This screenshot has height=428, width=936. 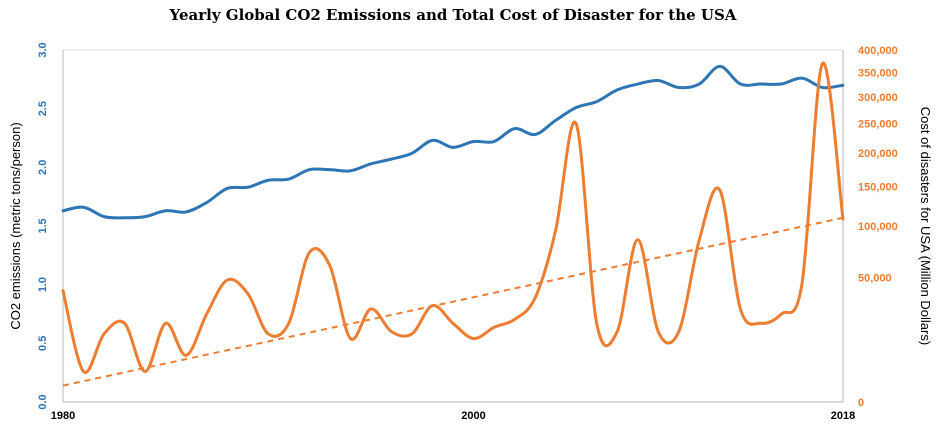 What do you see at coordinates (43, 167) in the screenshot?
I see `y-tick-label: 2.0` at bounding box center [43, 167].